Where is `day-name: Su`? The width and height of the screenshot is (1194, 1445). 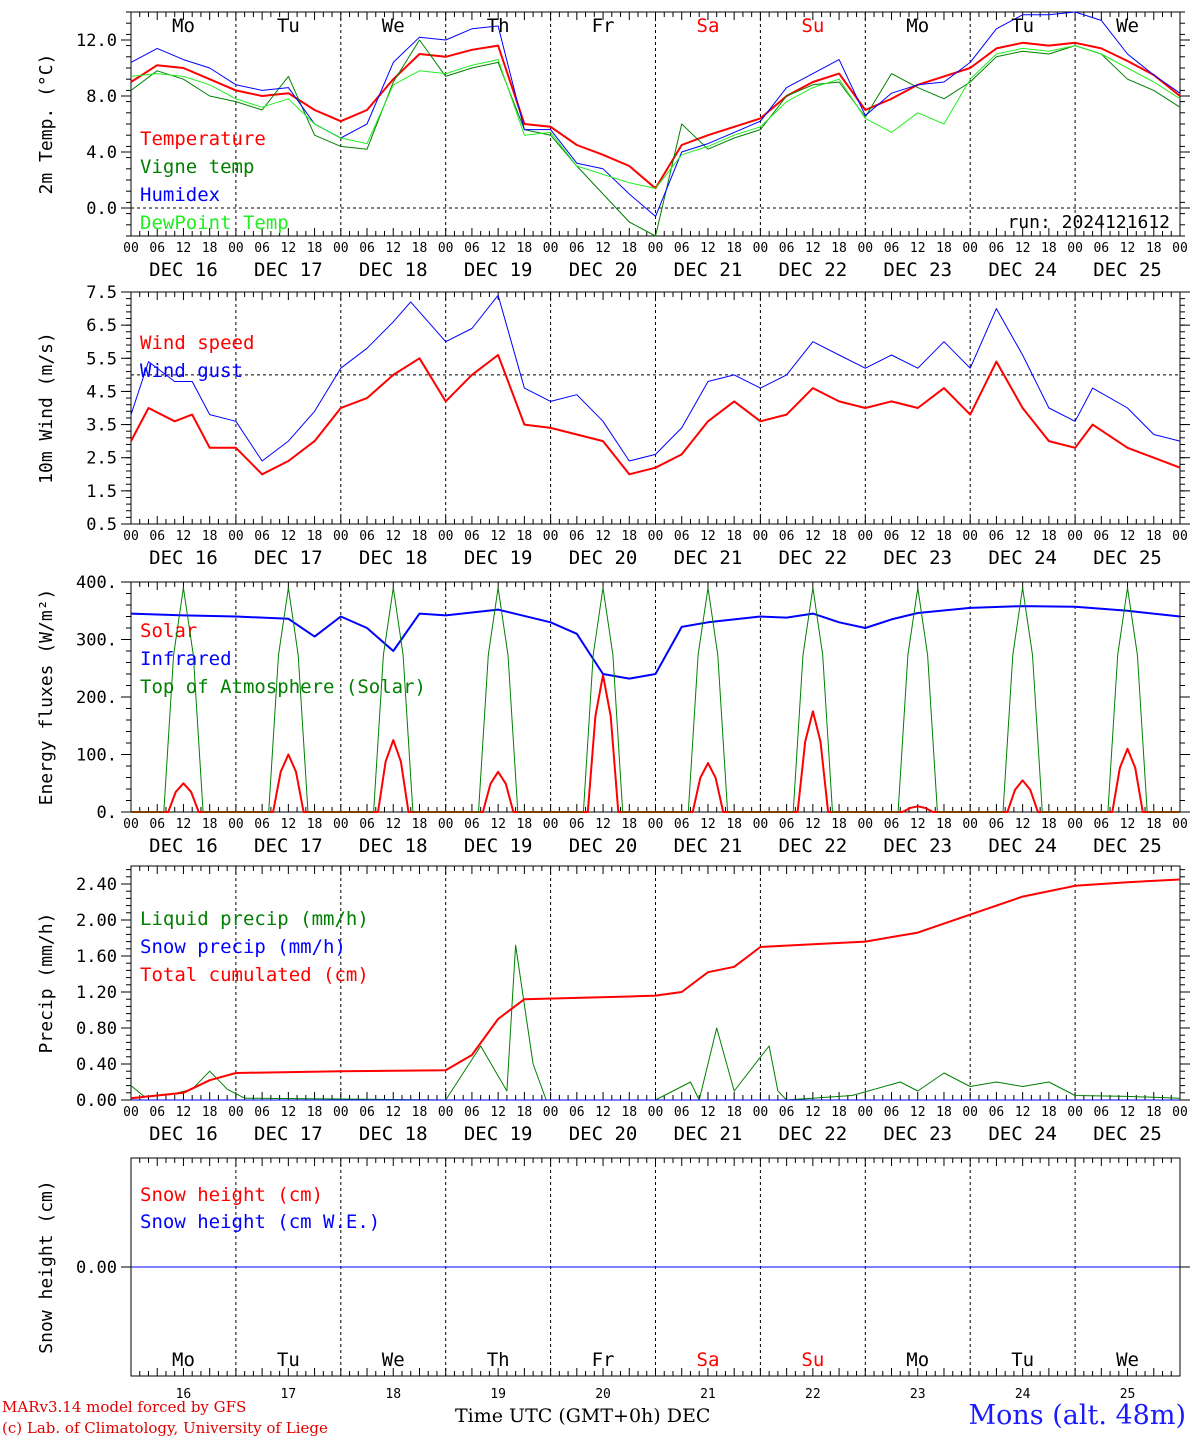 day-name: Su is located at coordinates (812, 1360).